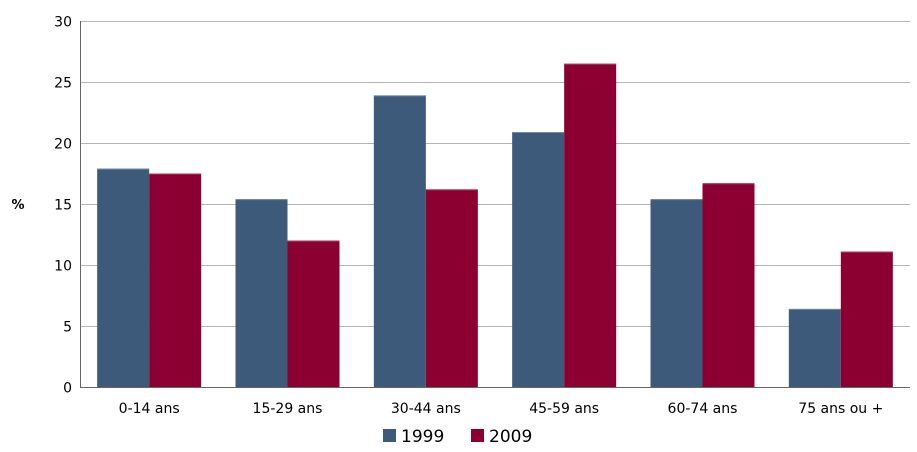 The image size is (917, 452). What do you see at coordinates (63, 267) in the screenshot?
I see `y-tick-label: 10` at bounding box center [63, 267].